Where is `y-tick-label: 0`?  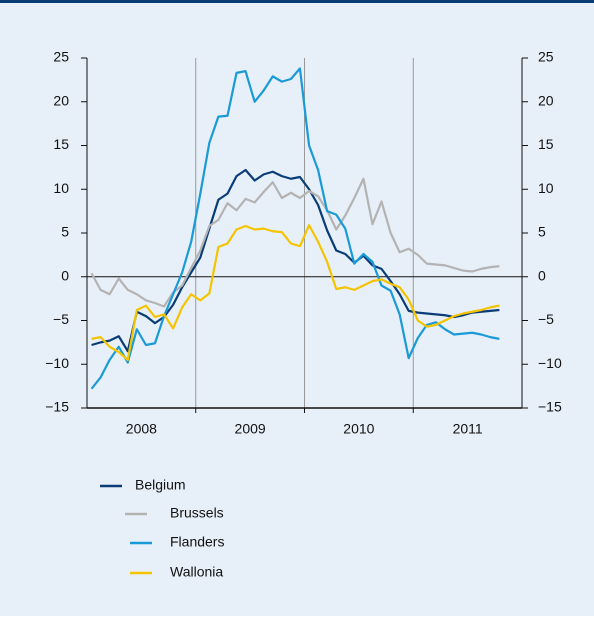
y-tick-label: 0 is located at coordinates (65, 275).